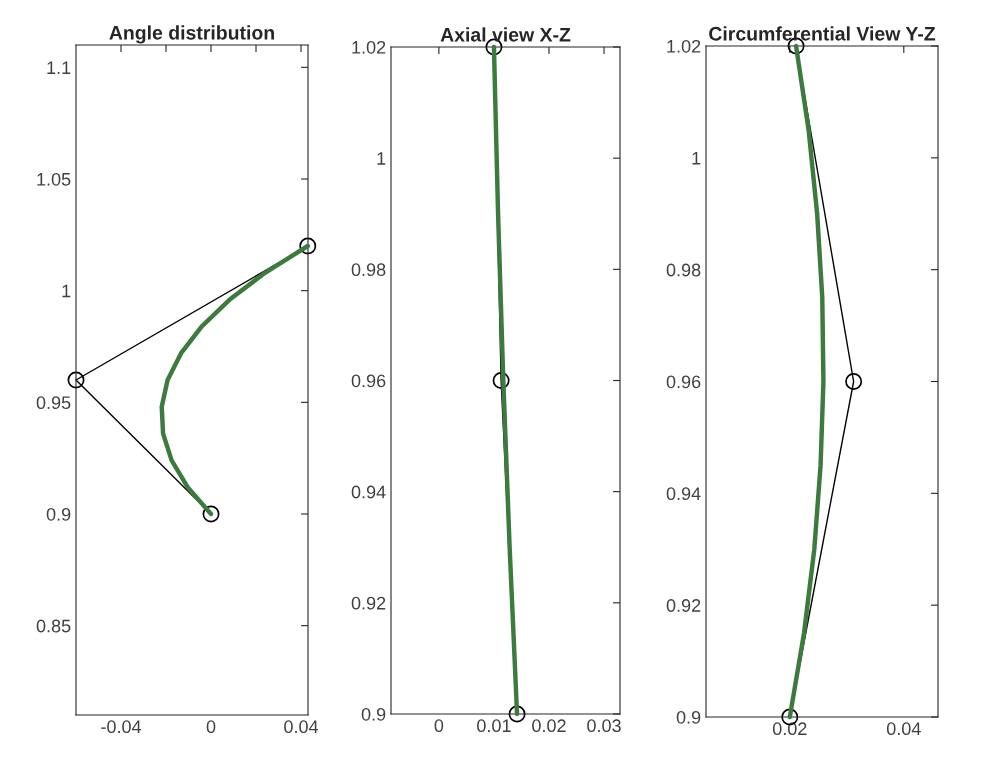 Image resolution: width=1005 pixels, height=759 pixels. Describe the element at coordinates (494, 726) in the screenshot. I see `x-tick-label: 0.01` at that location.